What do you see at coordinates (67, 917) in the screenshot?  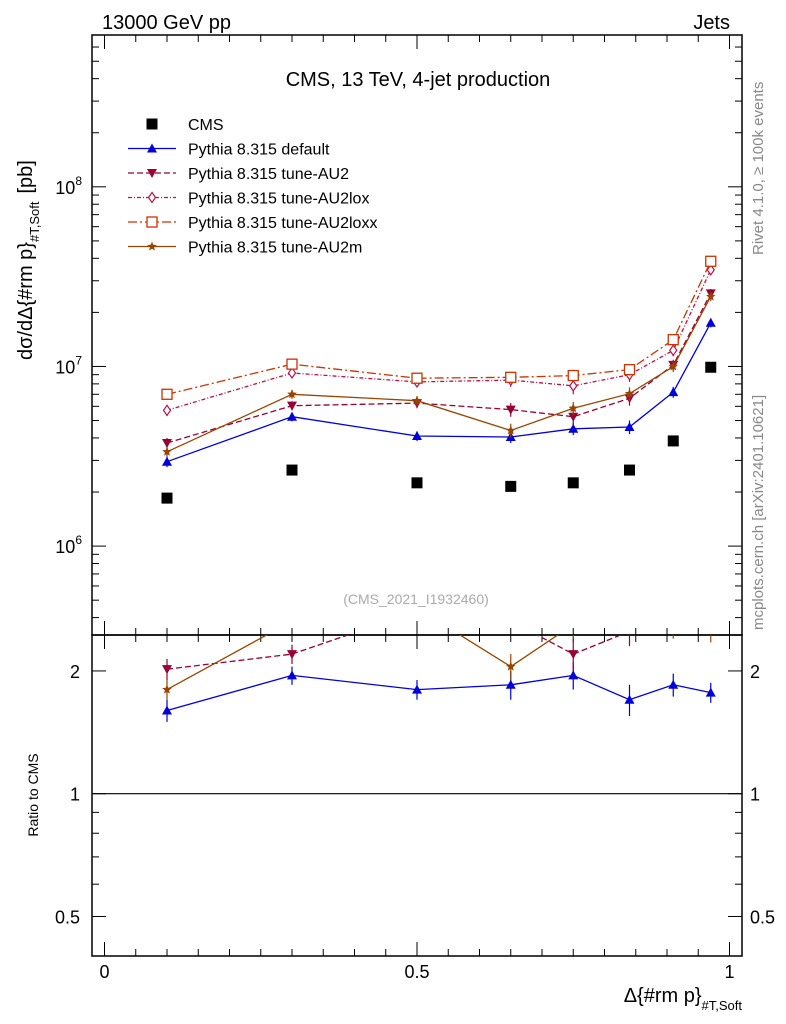 I see `ratio-ytick-label-left: 0.5` at bounding box center [67, 917].